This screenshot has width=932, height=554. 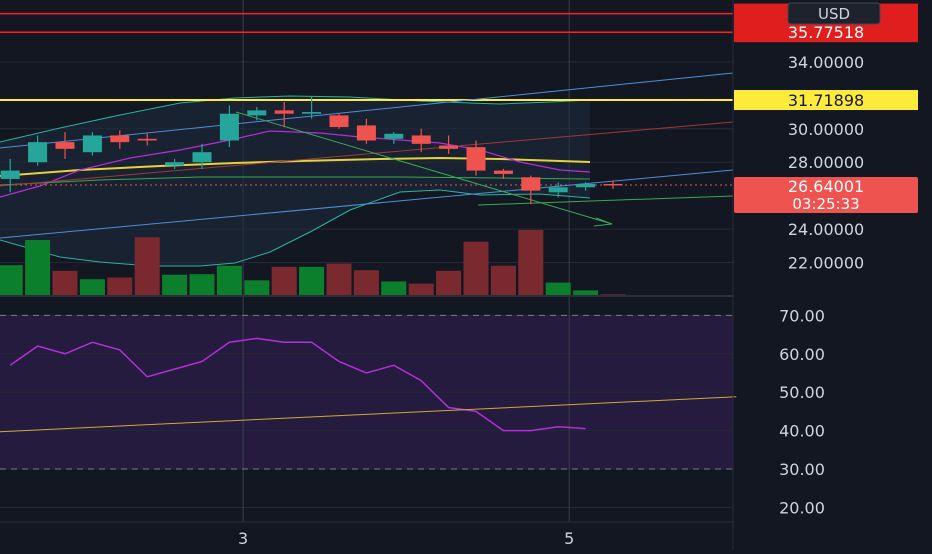 I want to click on moving-average-yellow, so click(x=295, y=166).